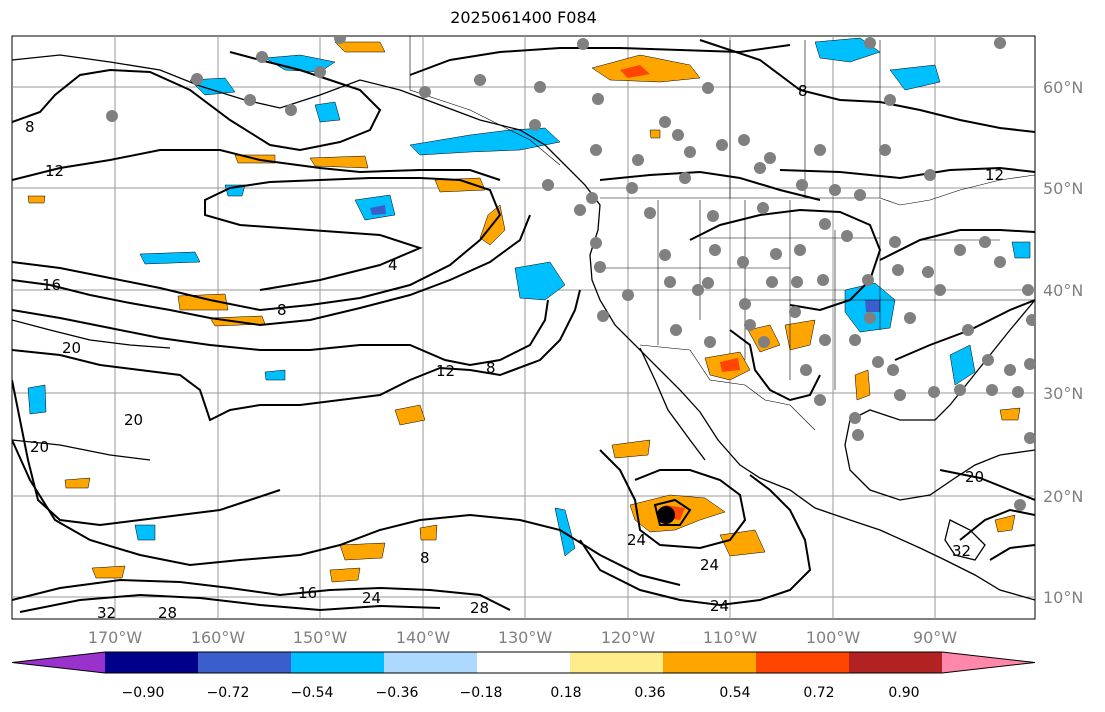 The height and width of the screenshot is (712, 1105). What do you see at coordinates (628, 637) in the screenshot?
I see `lon-label: 120°W` at bounding box center [628, 637].